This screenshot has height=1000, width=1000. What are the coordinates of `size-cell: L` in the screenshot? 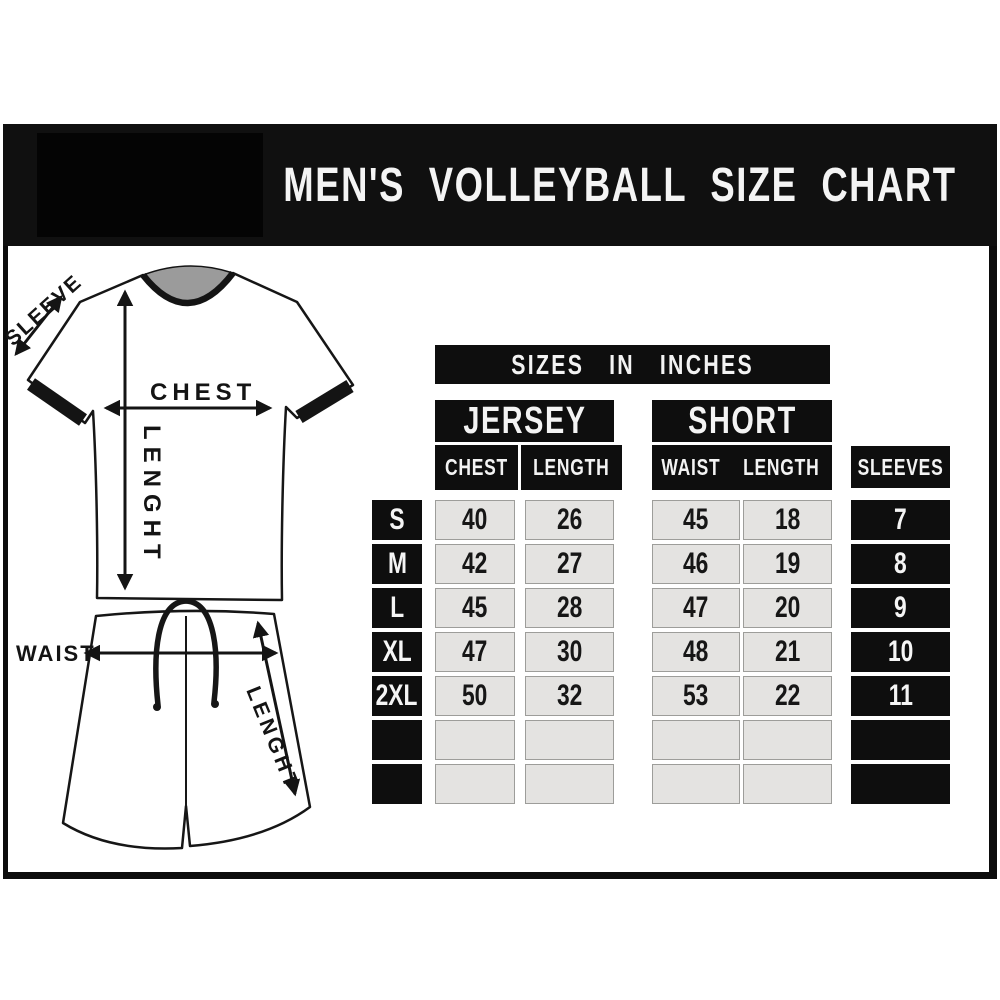 It's located at (397, 608).